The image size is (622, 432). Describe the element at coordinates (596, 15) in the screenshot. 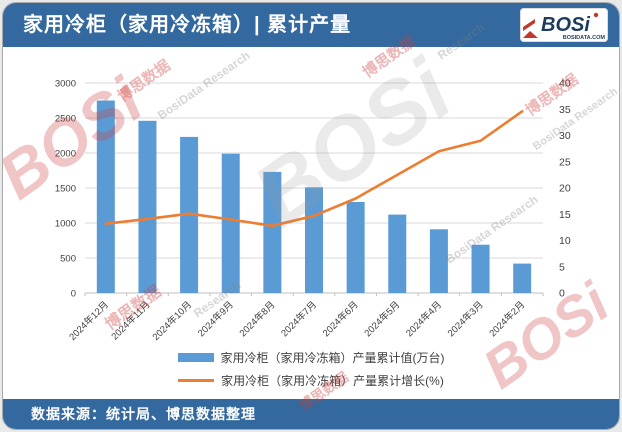

I see `logo-i-dot` at that location.